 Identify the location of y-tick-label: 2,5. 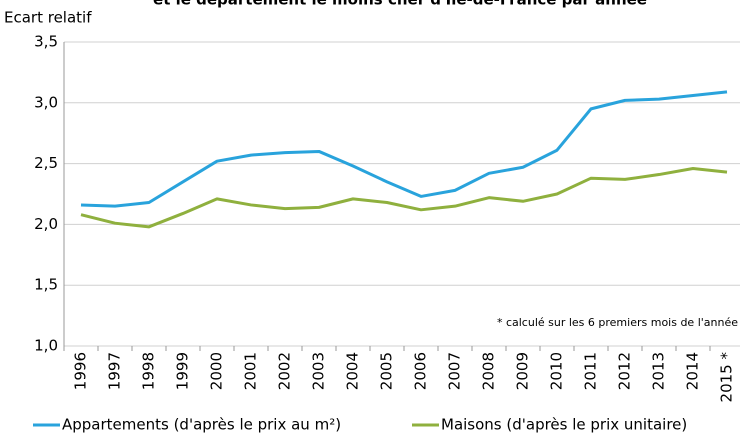
(46, 163).